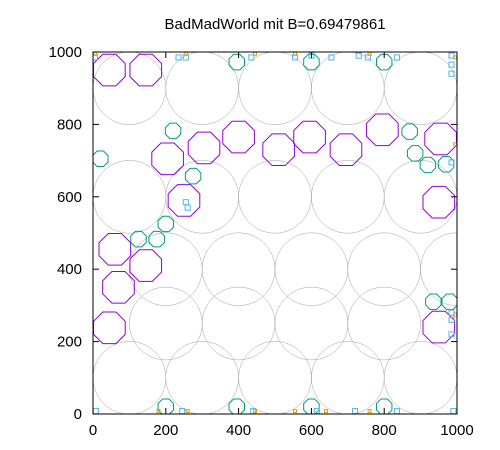  What do you see at coordinates (274, 24) in the screenshot?
I see `chart-title: BadMadWorld mit B=0.69479861` at bounding box center [274, 24].